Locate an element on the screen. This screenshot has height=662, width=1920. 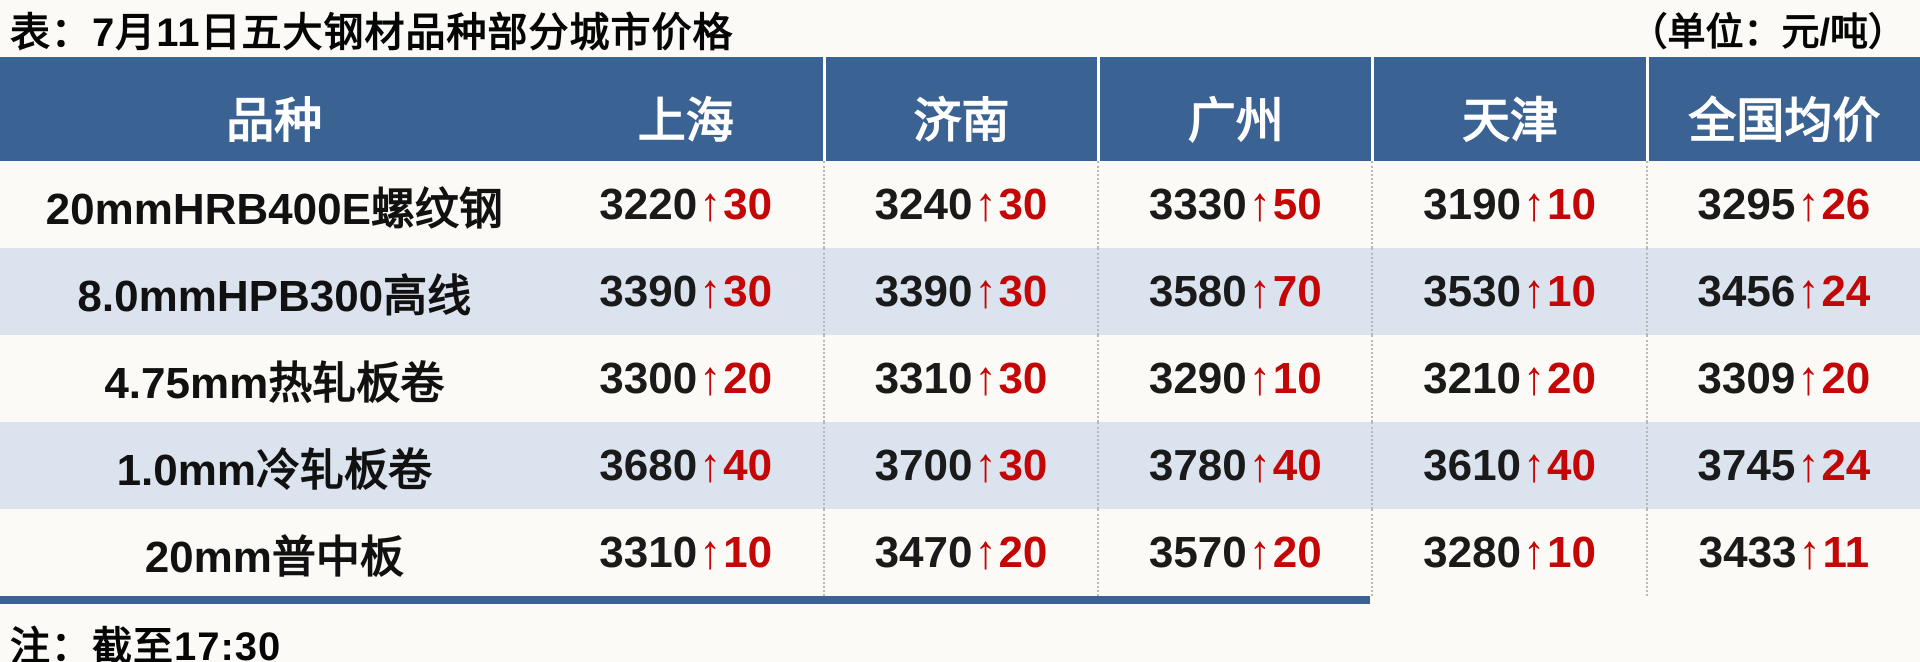
price-cell: 3456 ↑ 24 is located at coordinates (1782, 291).